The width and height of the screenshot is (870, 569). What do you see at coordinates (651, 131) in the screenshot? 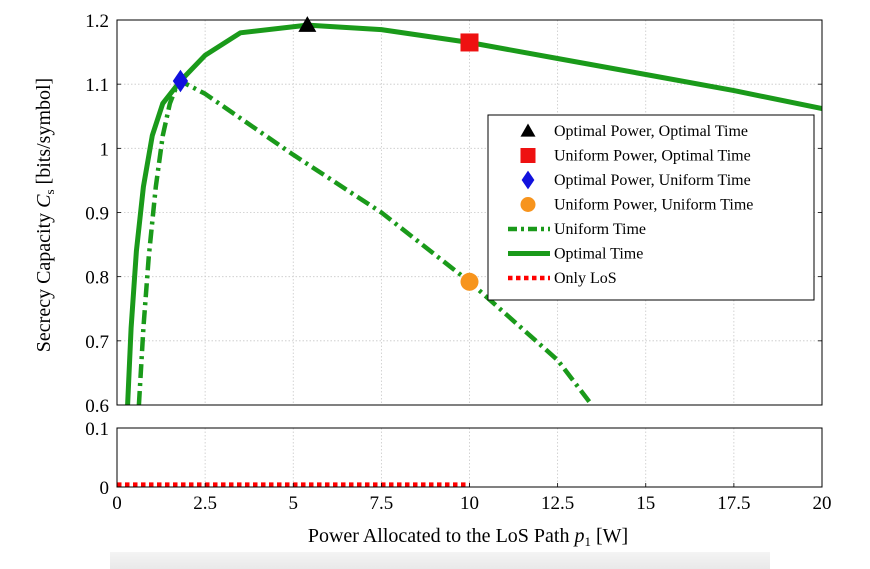
I see `legend-label: Optimal Power, Optimal Time` at bounding box center [651, 131].